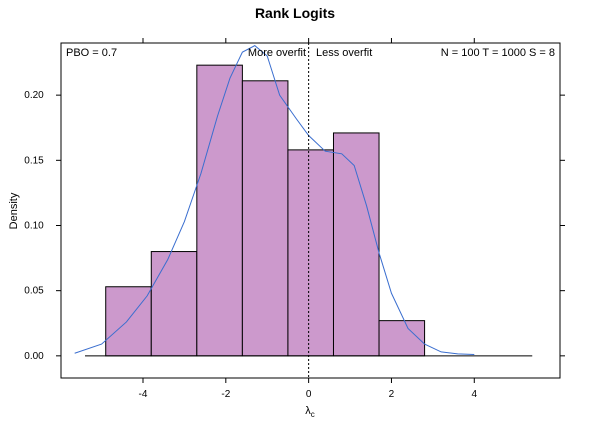 This screenshot has width=590, height=431. I want to click on x-tick-label-2: 0, so click(309, 394).